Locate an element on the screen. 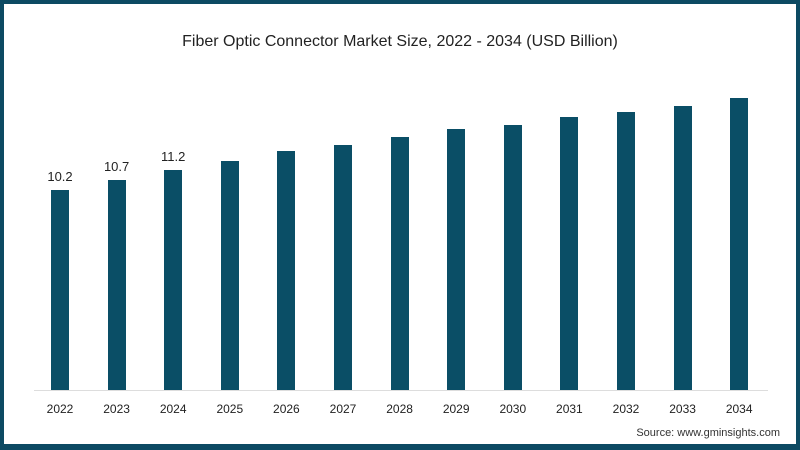 The height and width of the screenshot is (450, 800). x-tick-label: 2024 is located at coordinates (173, 409).